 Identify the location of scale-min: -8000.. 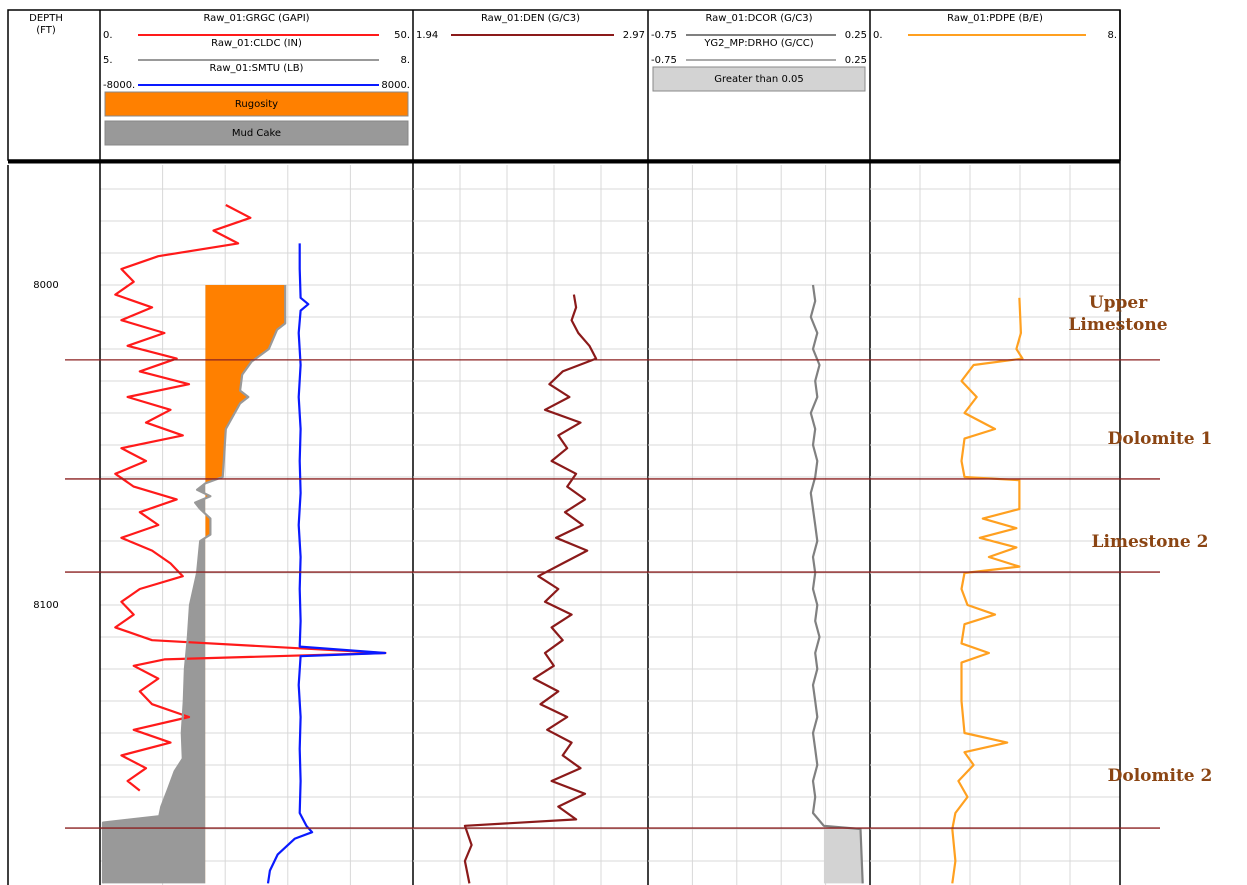
(119, 85).